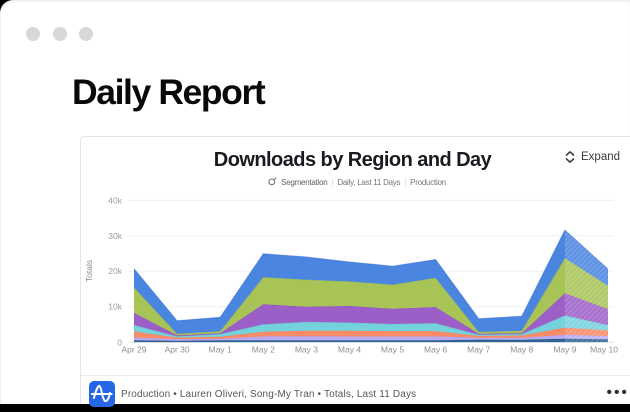  What do you see at coordinates (604, 350) in the screenshot?
I see `svg-text: May 10` at bounding box center [604, 350].